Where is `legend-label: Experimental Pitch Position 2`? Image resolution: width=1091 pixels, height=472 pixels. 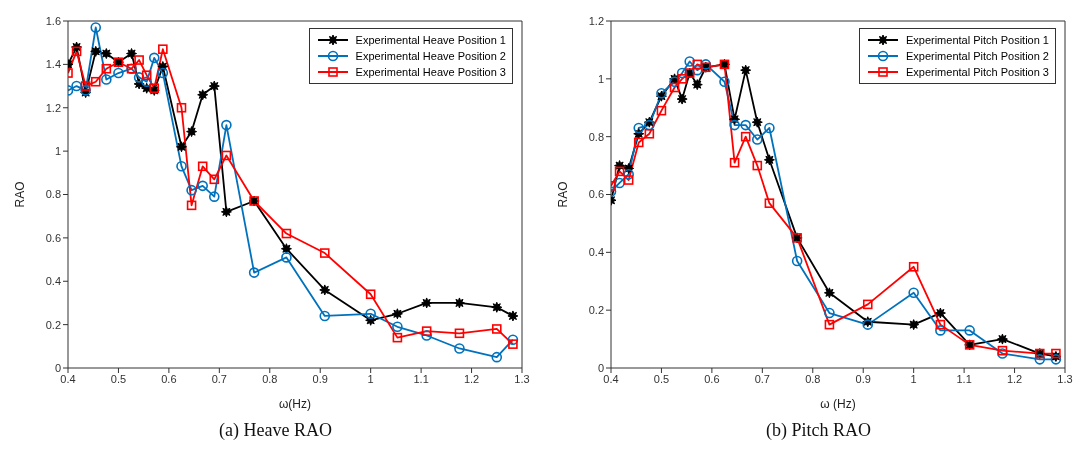 legend-label: Experimental Pitch Position 2 is located at coordinates (977, 56).